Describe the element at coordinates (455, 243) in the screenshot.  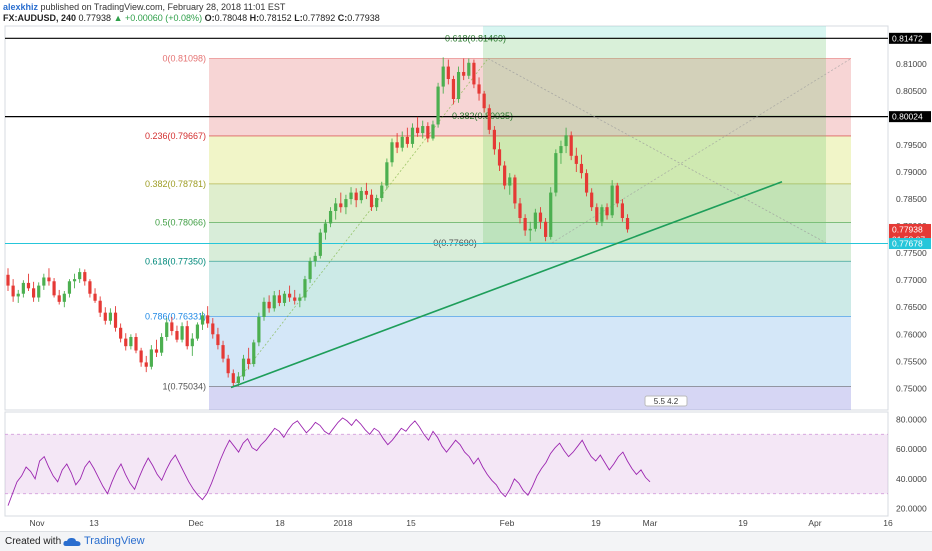
I see `projection-level-label: 0(0.77690)` at that location.